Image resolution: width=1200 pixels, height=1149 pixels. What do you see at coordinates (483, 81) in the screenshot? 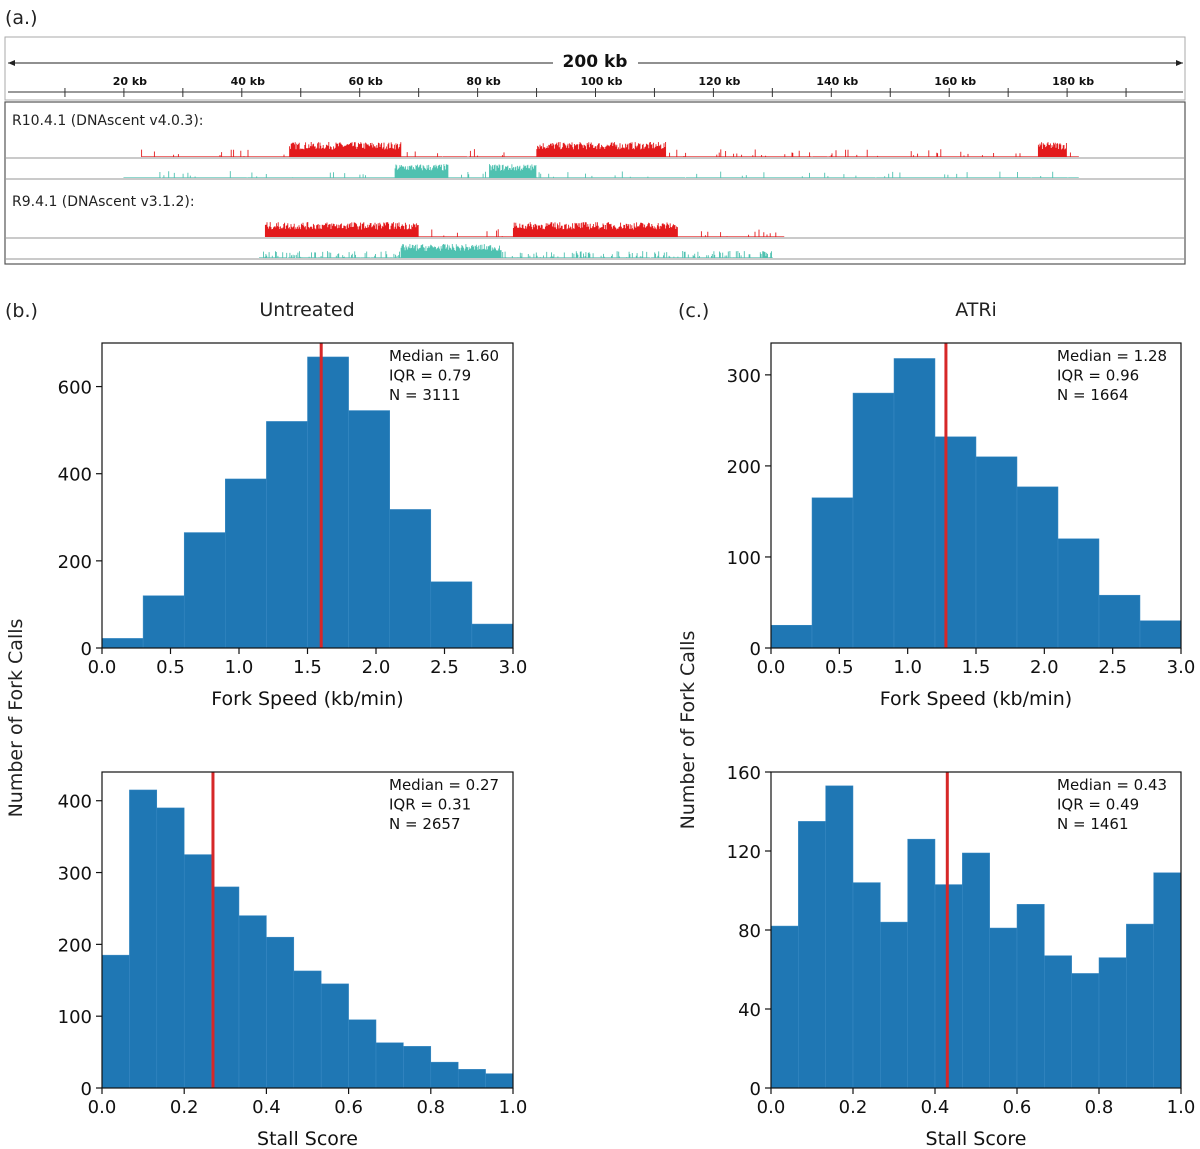
I see `ruler-tick-label: 80 kb` at bounding box center [483, 81].